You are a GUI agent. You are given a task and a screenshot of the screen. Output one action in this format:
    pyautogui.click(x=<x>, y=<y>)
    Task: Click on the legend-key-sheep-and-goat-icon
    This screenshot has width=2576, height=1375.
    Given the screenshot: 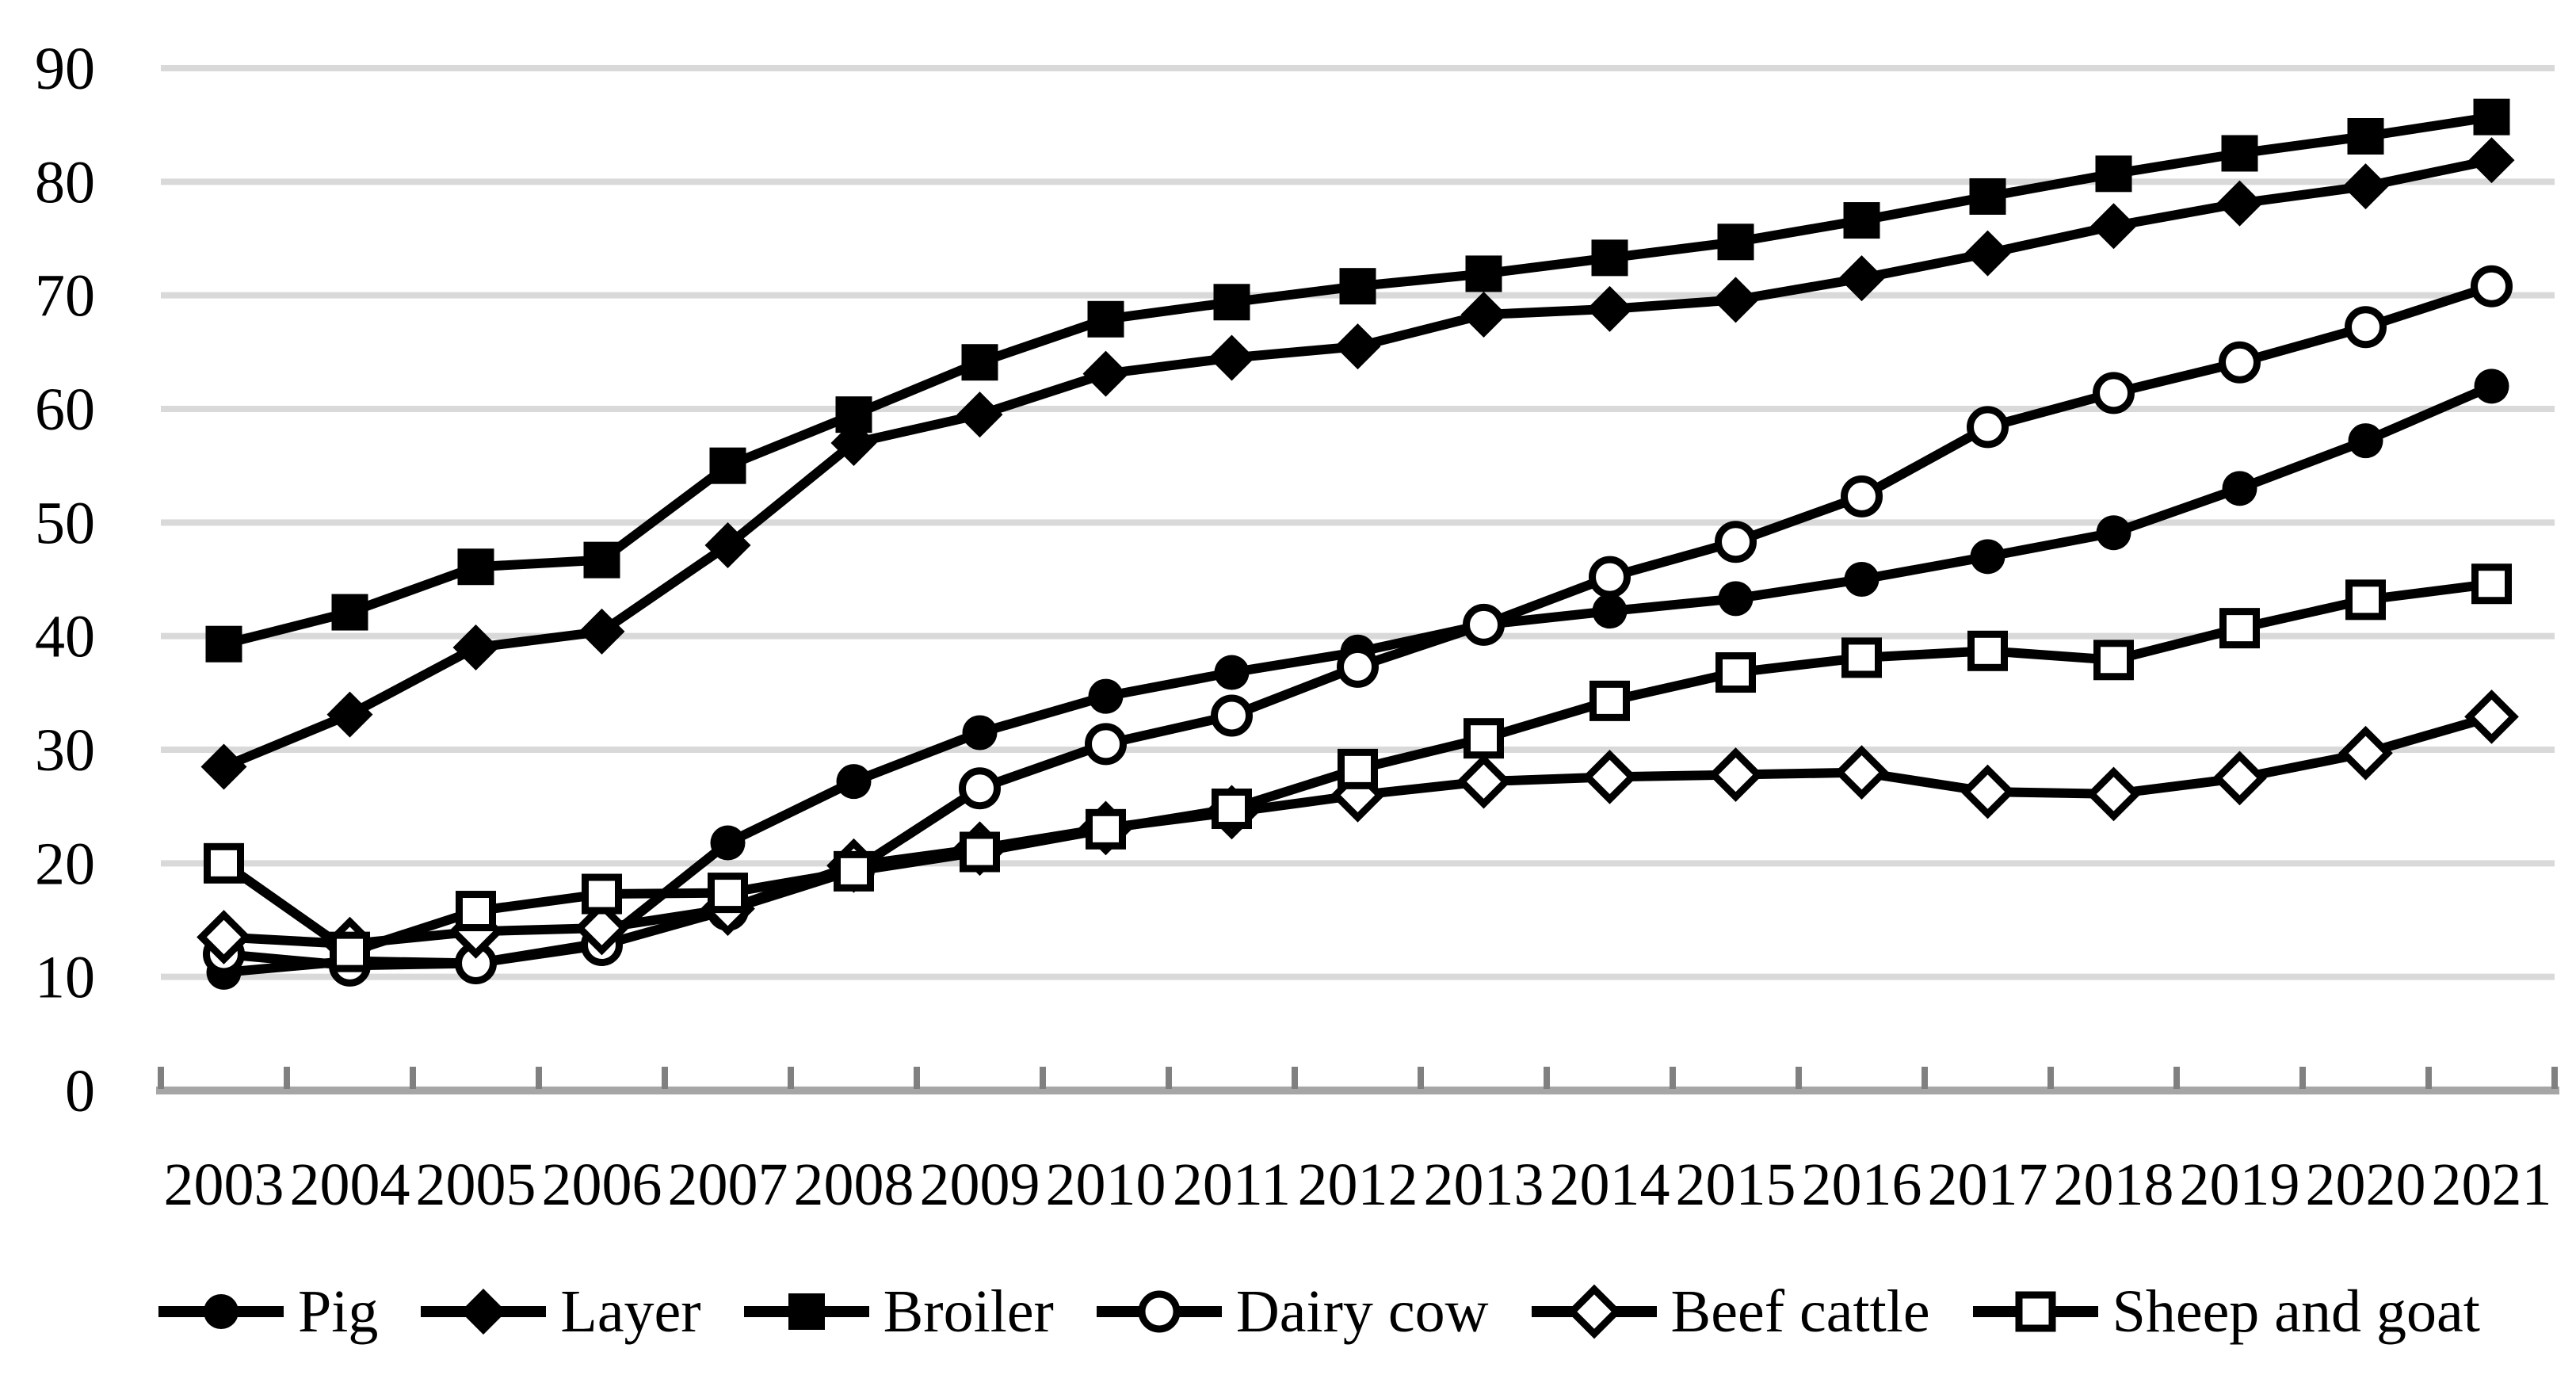 What is the action you would take?
    pyautogui.click(x=2035, y=1311)
    